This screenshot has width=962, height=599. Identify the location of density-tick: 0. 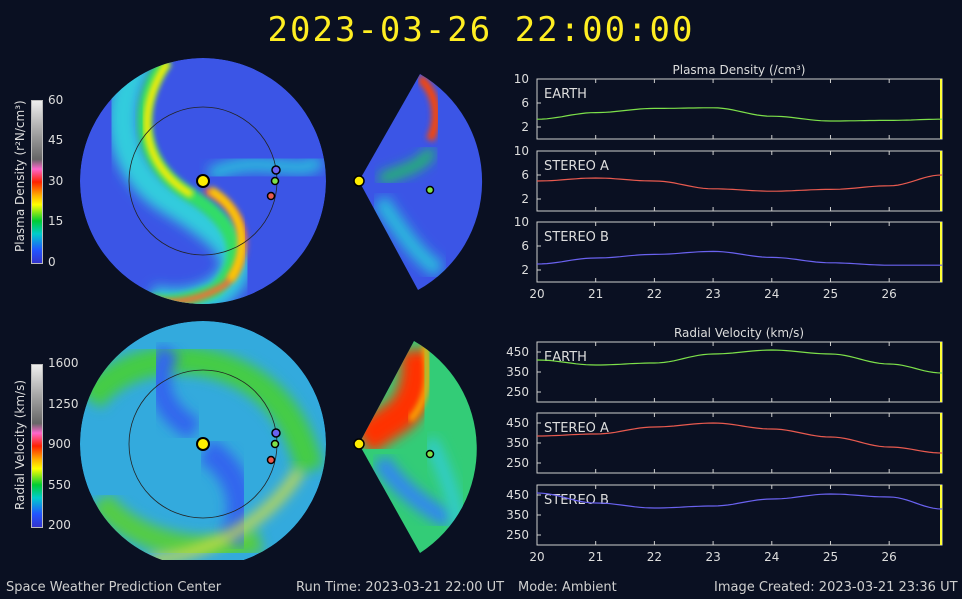
(52, 262).